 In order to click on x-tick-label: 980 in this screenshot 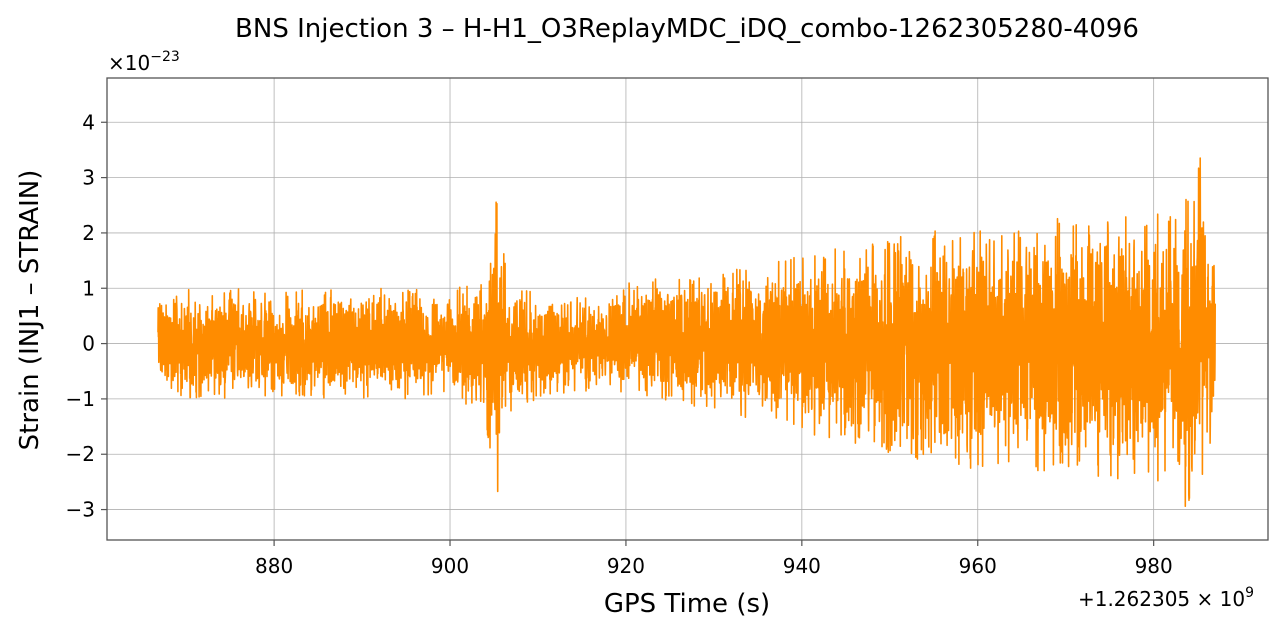, I will do `click(1154, 566)`.